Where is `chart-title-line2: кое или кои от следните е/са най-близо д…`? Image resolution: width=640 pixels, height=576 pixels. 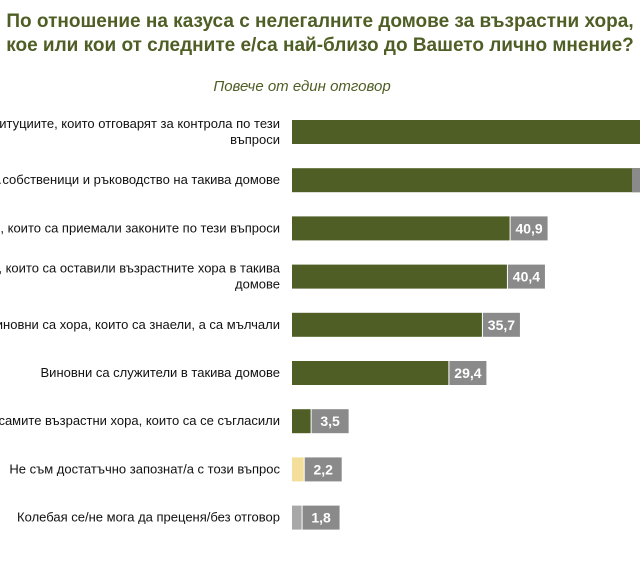 chart-title-line2: кое или кои от следните е/са най-близо д… is located at coordinates (320, 45).